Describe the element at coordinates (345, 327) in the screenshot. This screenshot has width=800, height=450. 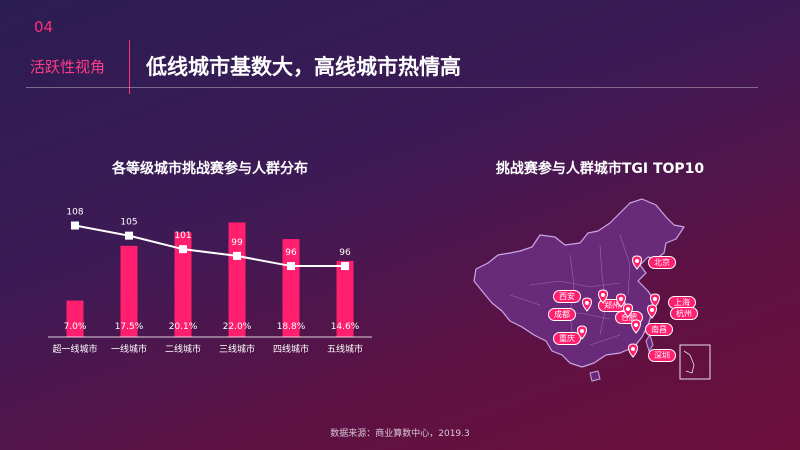
I see `bar-value-label: 14.6%` at that location.